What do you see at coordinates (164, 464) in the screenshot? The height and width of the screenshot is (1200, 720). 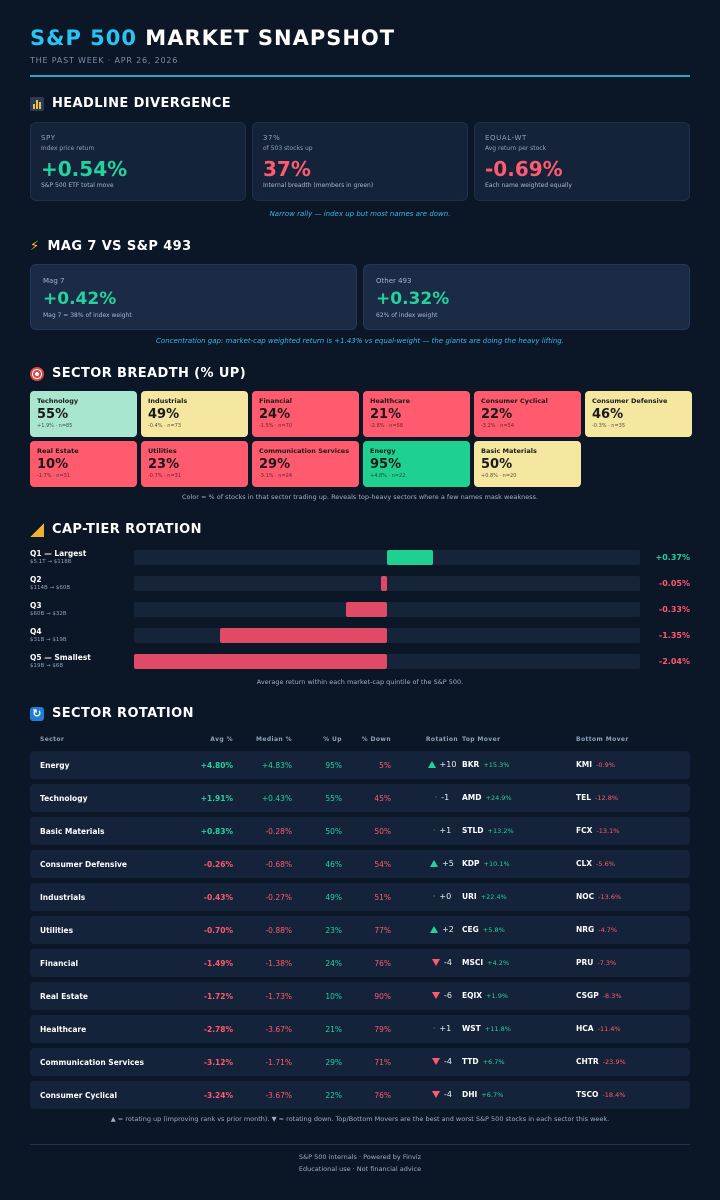 I see `tile-percent-up: 23%` at bounding box center [164, 464].